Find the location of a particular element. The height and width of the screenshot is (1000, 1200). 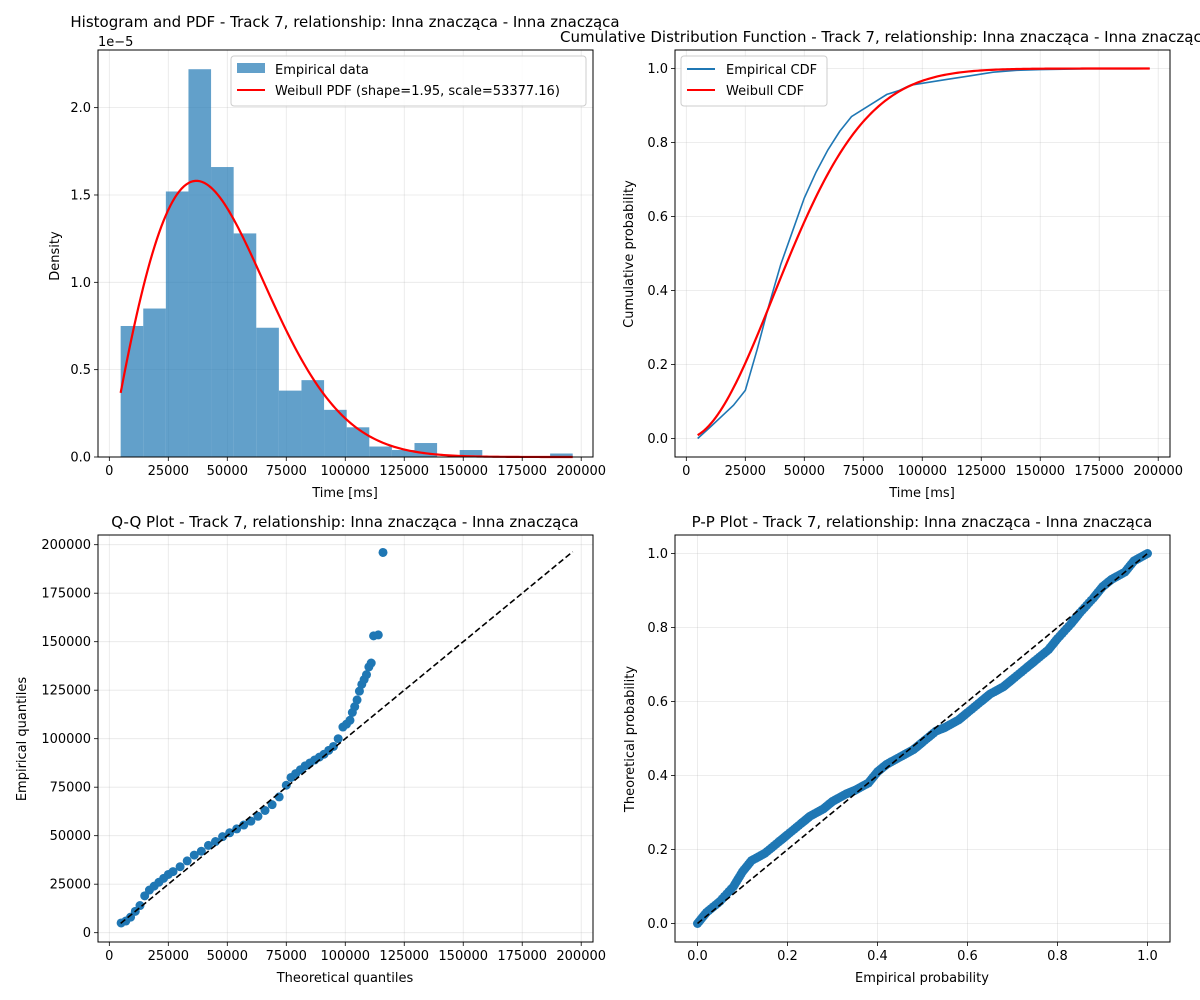

y-axis-label: Cumulative probability is located at coordinates (629, 254).